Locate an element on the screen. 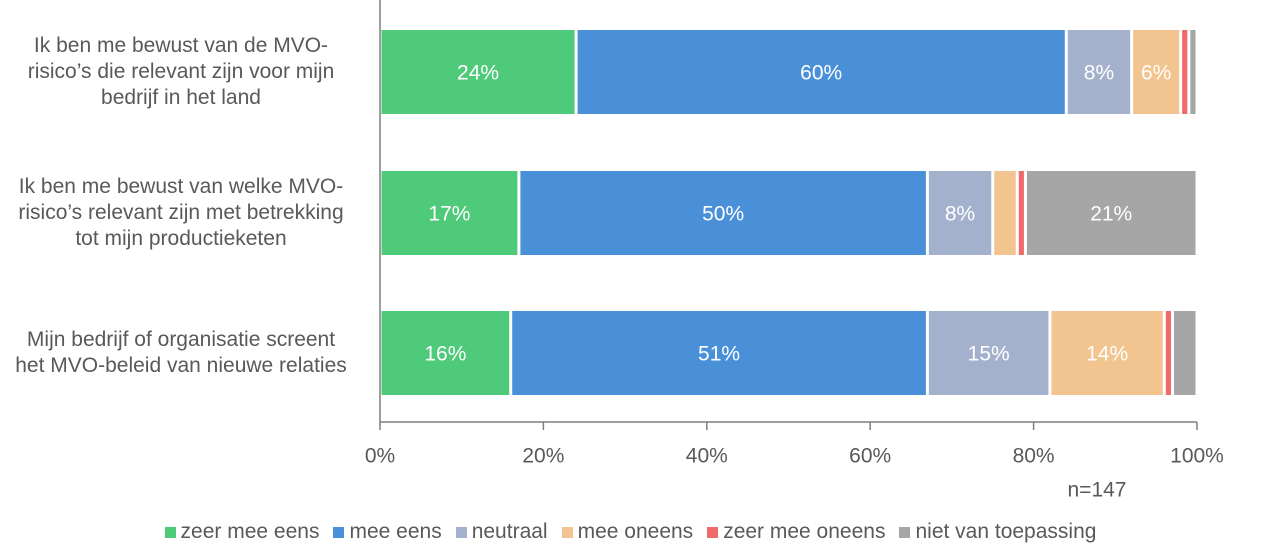  data-label: 51% is located at coordinates (719, 354).